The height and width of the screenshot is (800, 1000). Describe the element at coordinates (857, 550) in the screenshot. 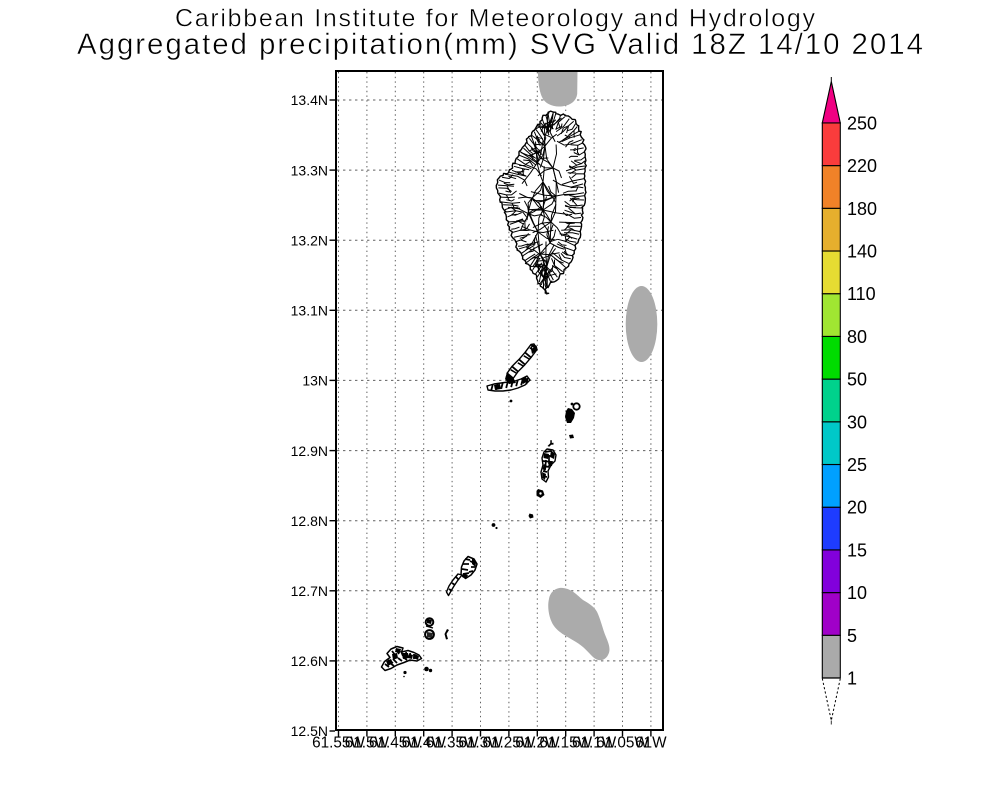

I see `svg-text: 15` at that location.